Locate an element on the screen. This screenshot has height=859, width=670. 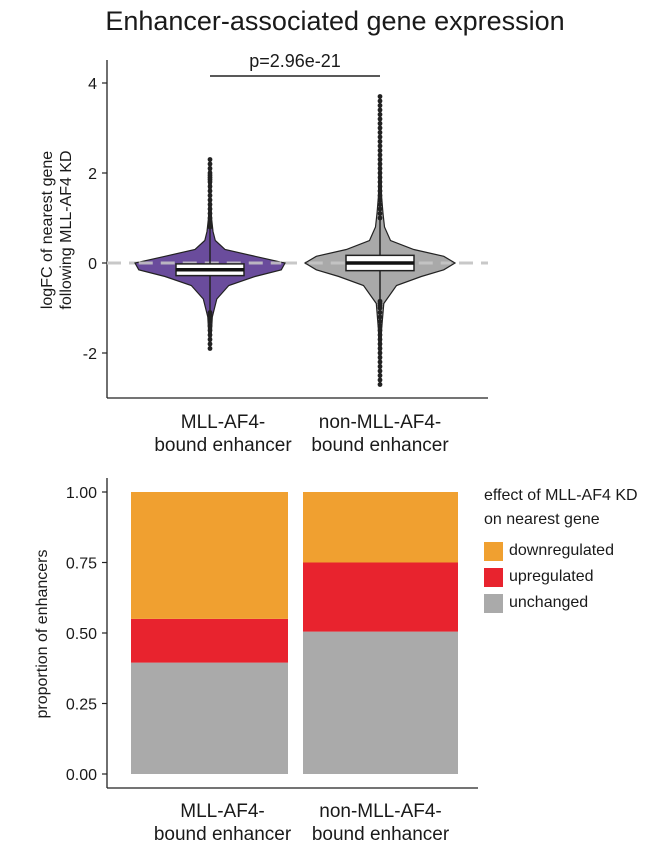
y-tick-label: 0 is located at coordinates (92, 264).